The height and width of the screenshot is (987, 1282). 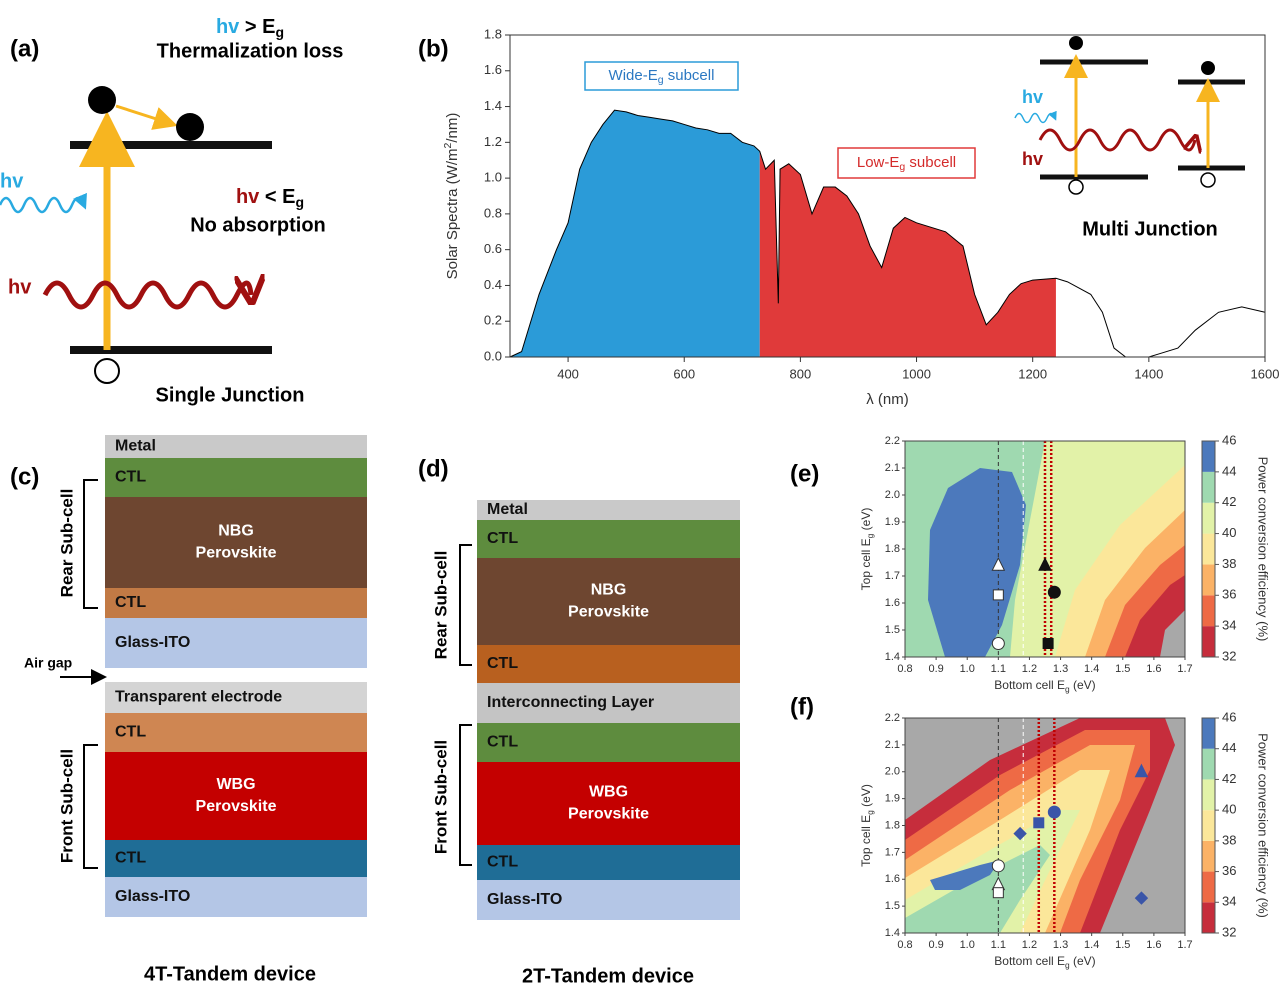 I want to click on spectrum-line, so click(x=887, y=233).